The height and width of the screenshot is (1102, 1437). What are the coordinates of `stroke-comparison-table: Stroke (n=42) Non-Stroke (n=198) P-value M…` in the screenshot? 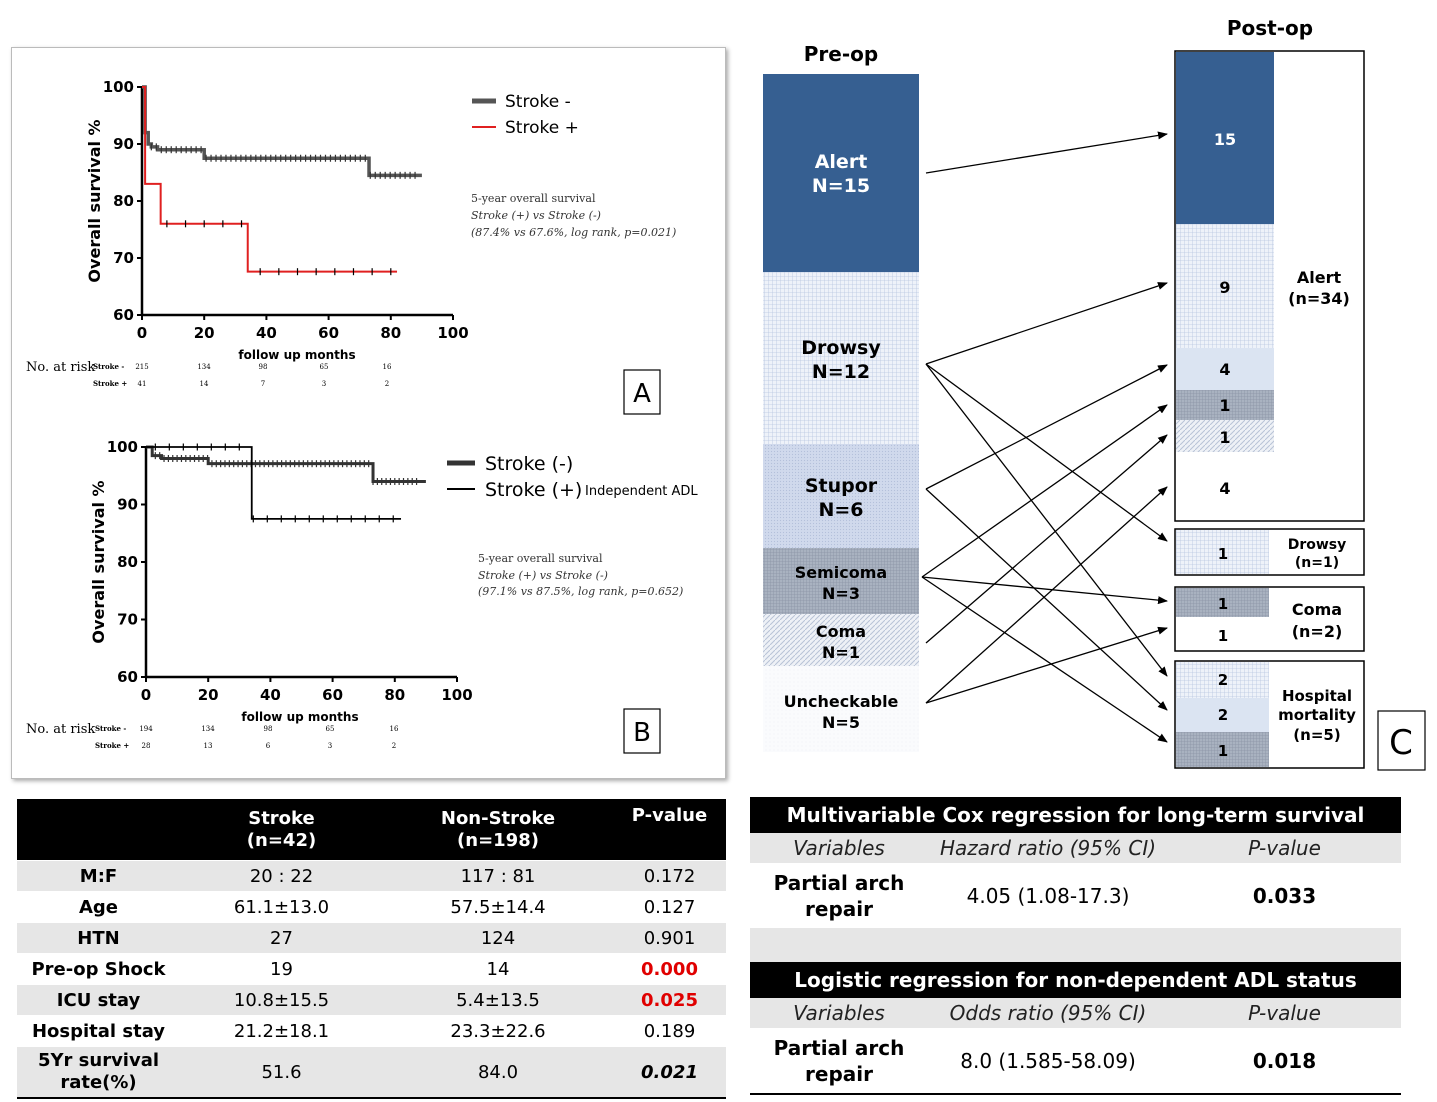 It's located at (371, 949).